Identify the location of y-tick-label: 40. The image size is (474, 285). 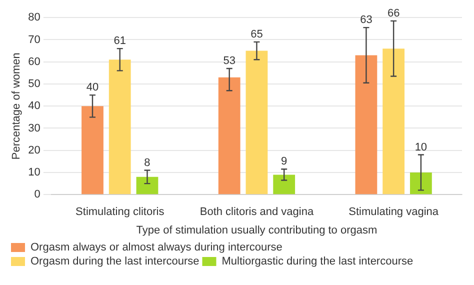
(34, 106).